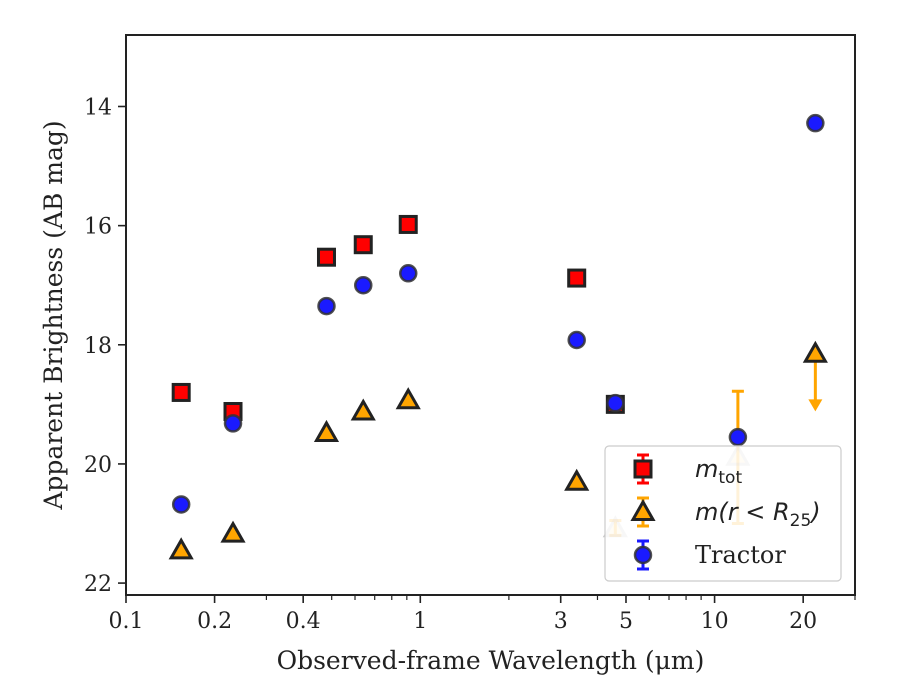 This screenshot has width=900, height=700. I want to click on y-tick-label: 16, so click(98, 227).